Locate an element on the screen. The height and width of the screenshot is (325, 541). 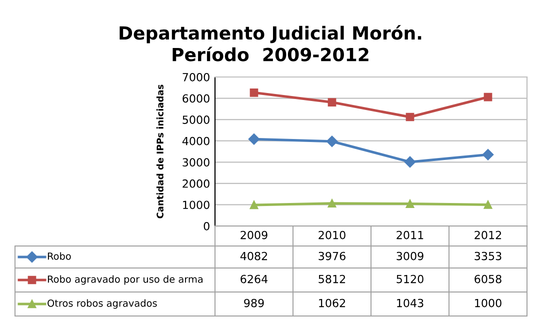
legend-label: Robo is located at coordinates (59, 256).